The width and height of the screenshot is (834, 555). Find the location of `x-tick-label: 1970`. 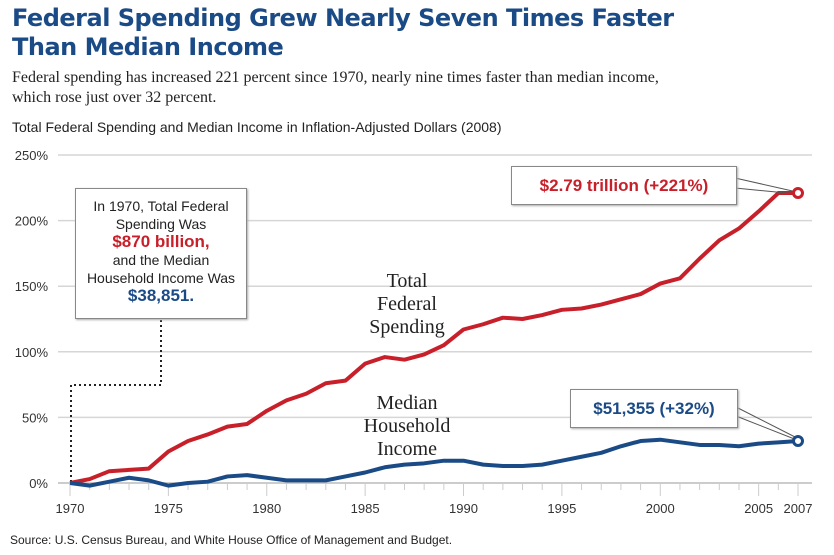

x-tick-label: 1970 is located at coordinates (70, 508).